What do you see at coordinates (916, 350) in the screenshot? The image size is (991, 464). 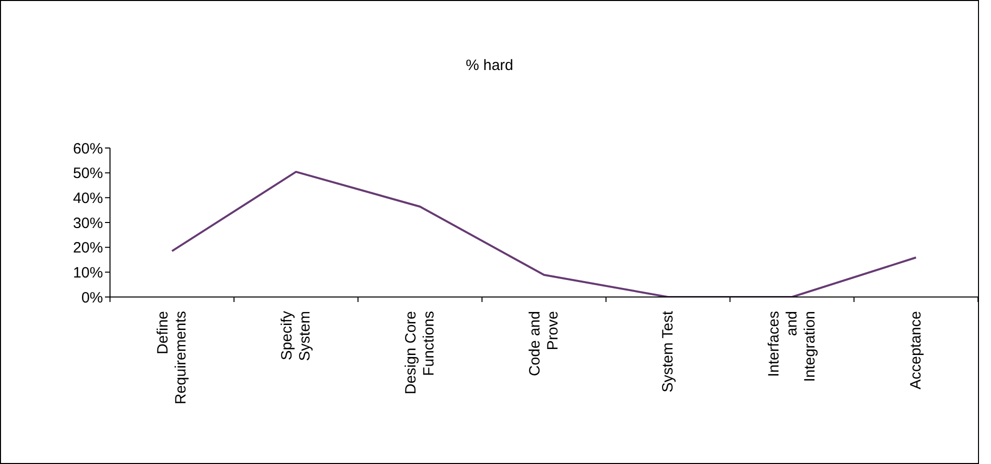 I see `x-tick-label: Acceptance` at bounding box center [916, 350].